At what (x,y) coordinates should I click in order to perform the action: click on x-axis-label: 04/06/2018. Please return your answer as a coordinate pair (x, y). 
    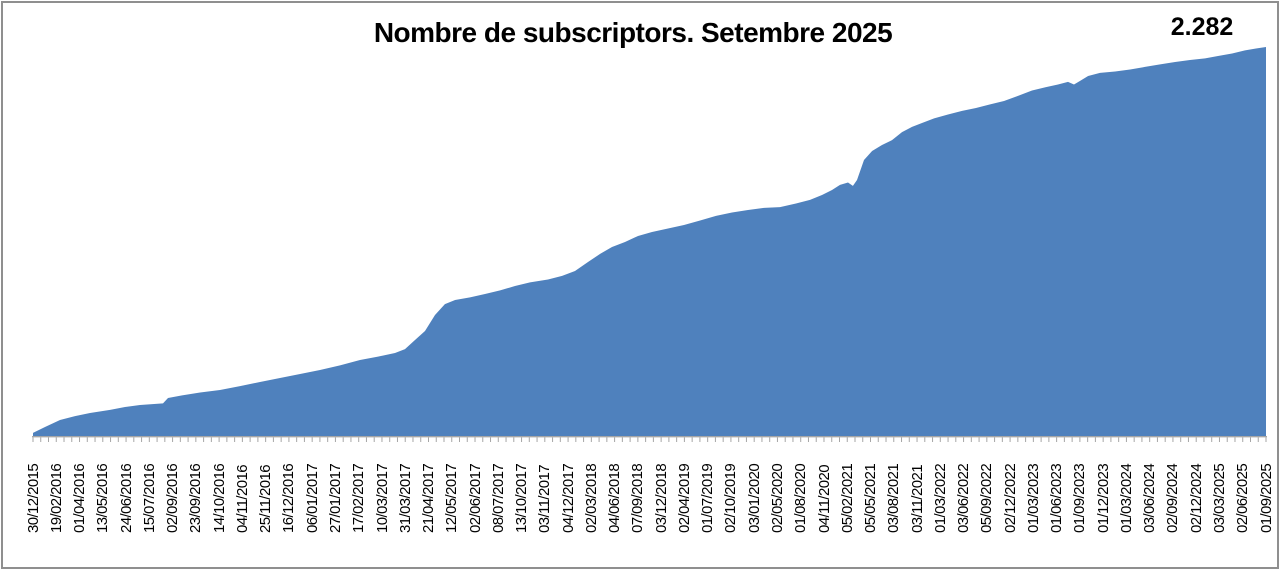
    Looking at the image, I should click on (615, 498).